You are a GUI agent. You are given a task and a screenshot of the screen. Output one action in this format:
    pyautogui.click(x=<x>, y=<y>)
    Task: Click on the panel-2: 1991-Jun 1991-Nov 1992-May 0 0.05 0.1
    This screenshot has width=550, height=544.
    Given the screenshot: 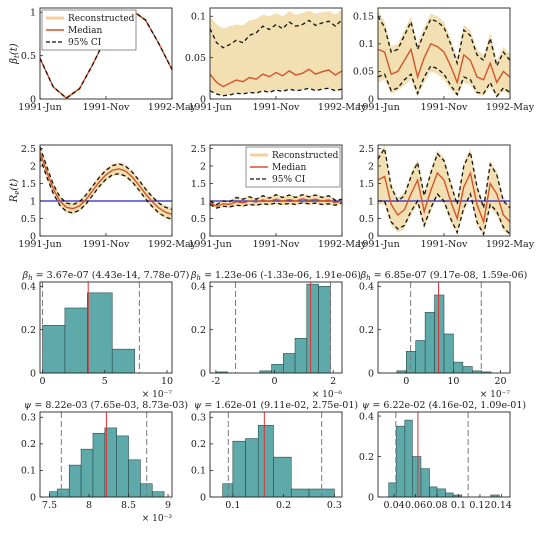 What is the action you would take?
    pyautogui.click(x=276, y=60)
    